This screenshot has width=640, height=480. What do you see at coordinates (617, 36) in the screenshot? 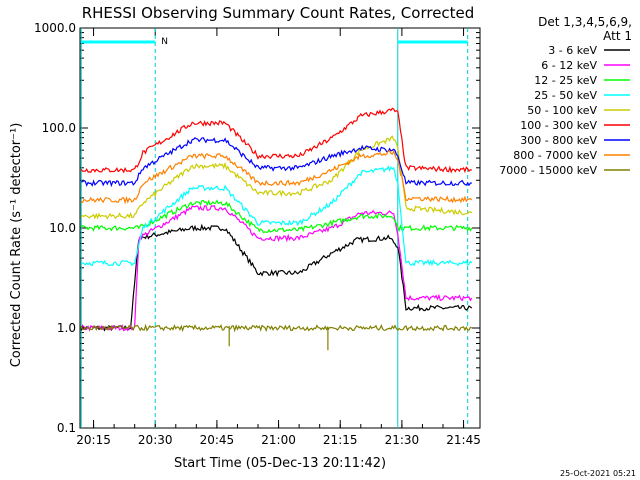
I see `legend-header-line-2: Att 1` at bounding box center [617, 36].